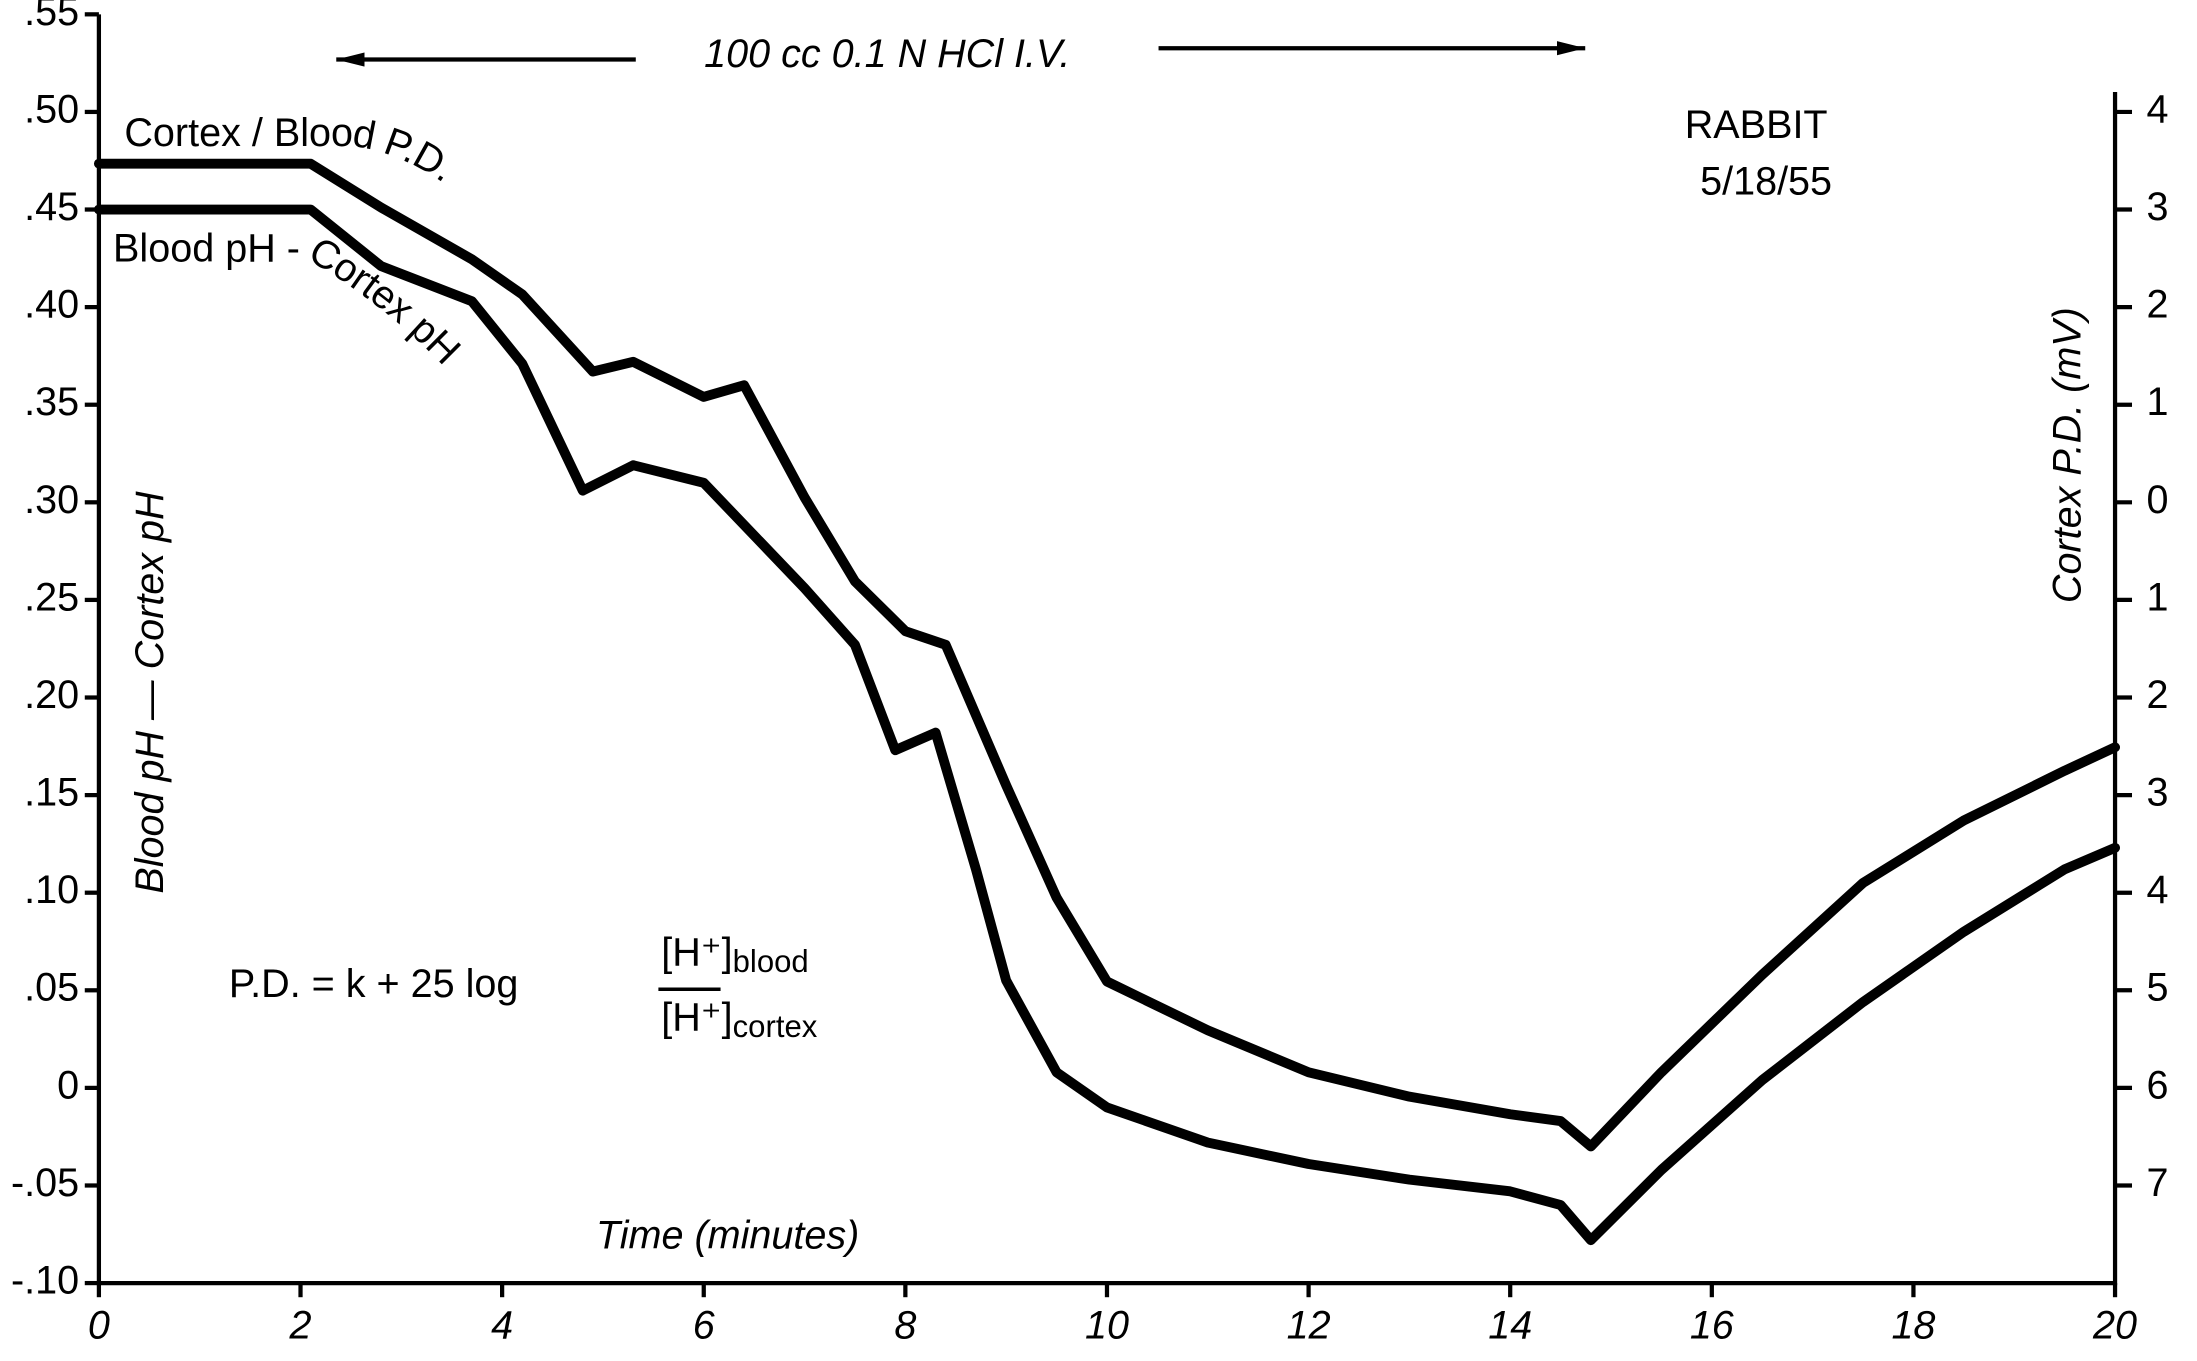 The image size is (2197, 1361). I want to click on y-tick-label: .50, so click(51, 109).